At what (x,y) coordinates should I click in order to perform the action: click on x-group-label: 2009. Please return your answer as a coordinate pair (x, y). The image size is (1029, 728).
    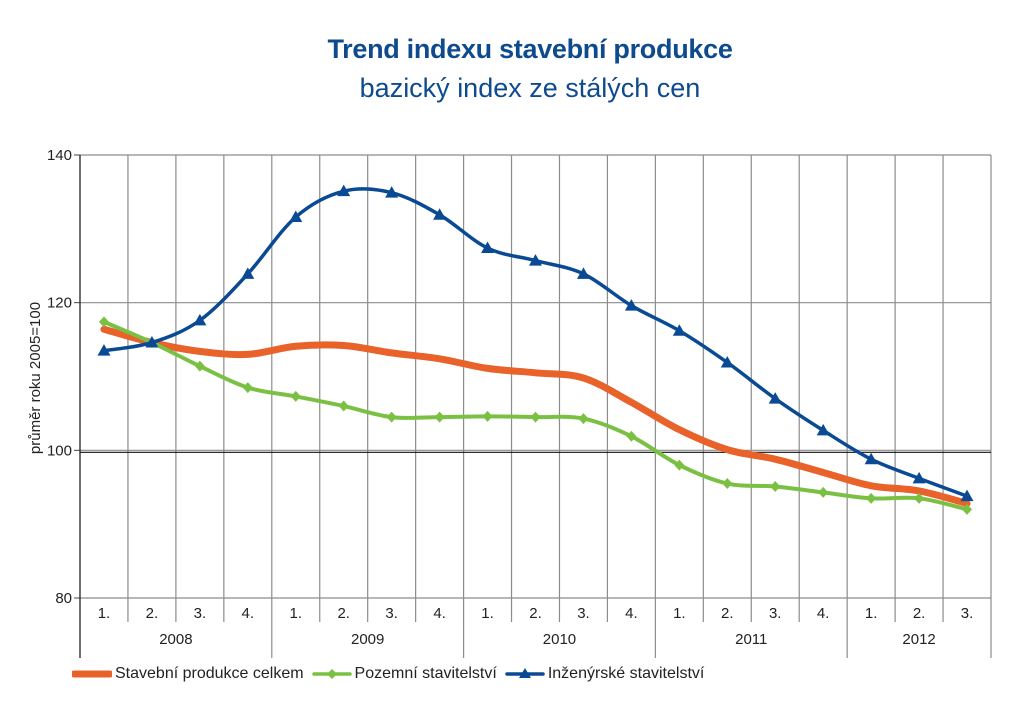
    Looking at the image, I should click on (367, 639).